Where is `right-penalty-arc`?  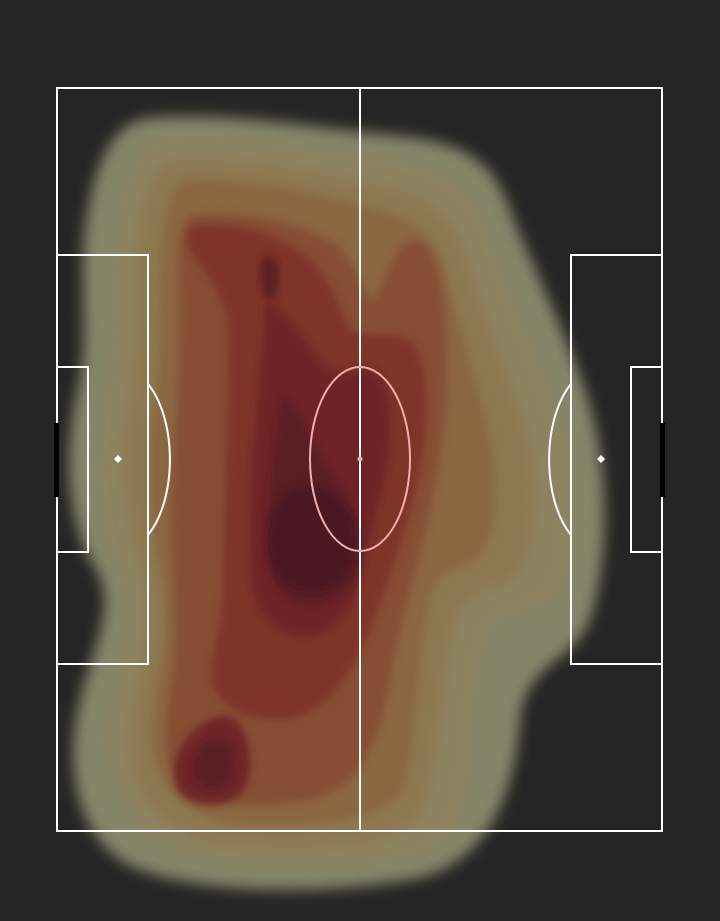
right-penalty-arc is located at coordinates (560, 459).